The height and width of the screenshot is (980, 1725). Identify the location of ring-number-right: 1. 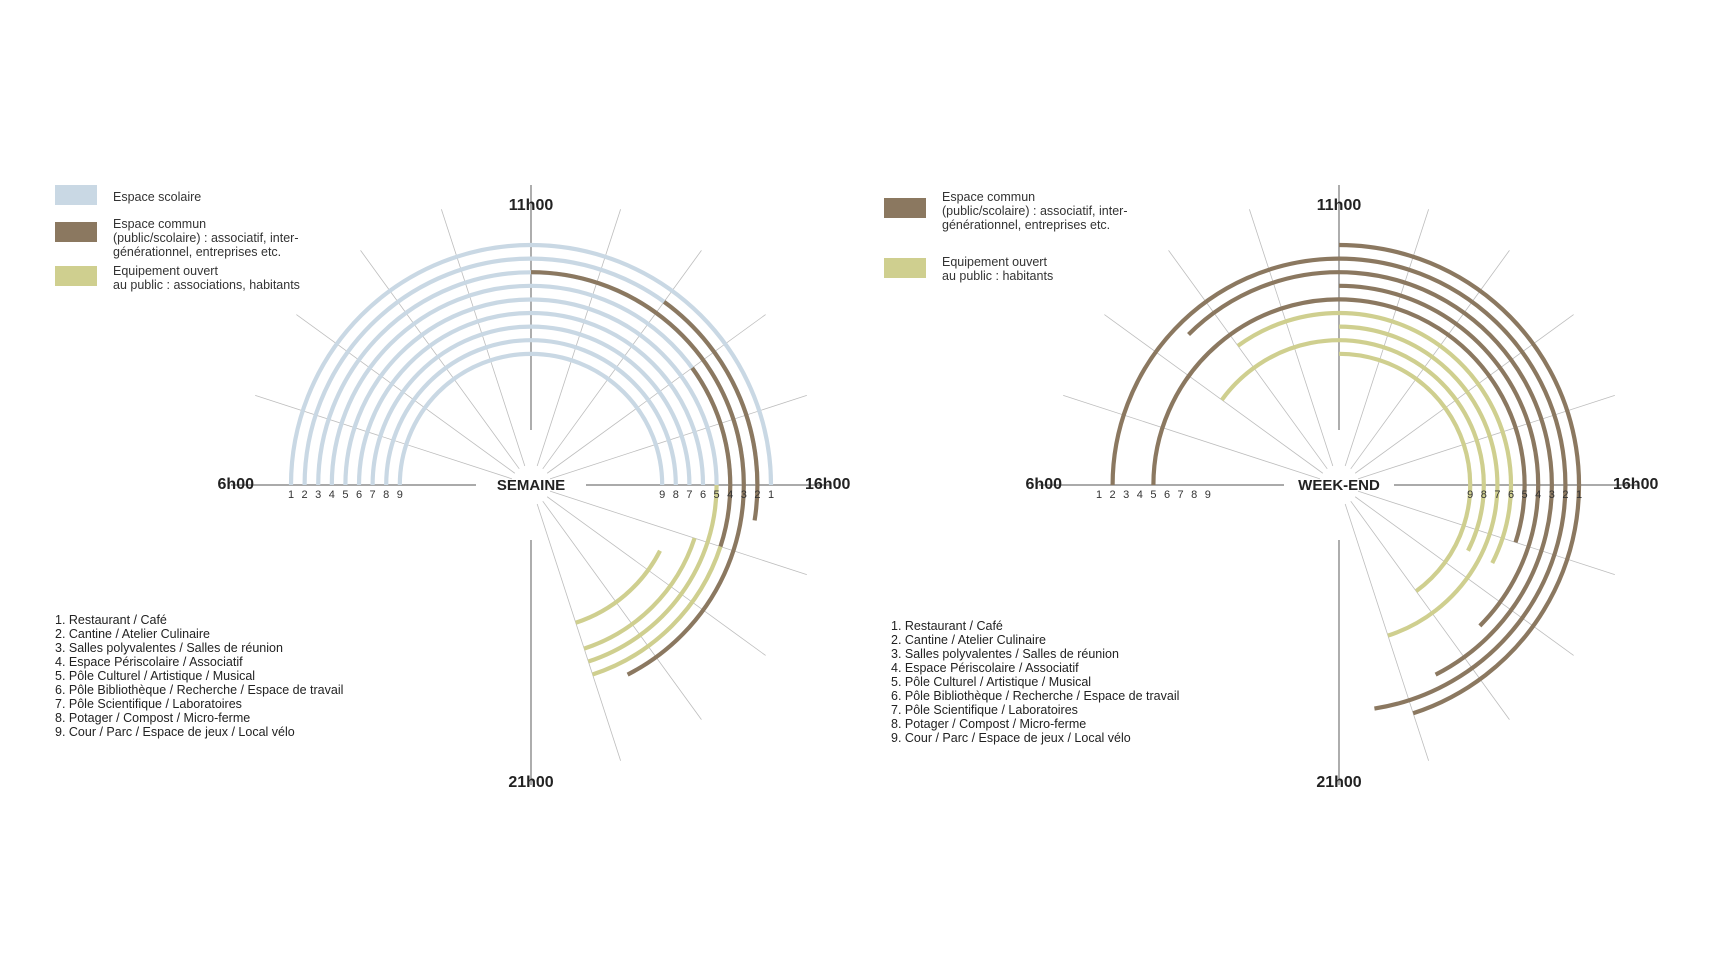
(1579, 495).